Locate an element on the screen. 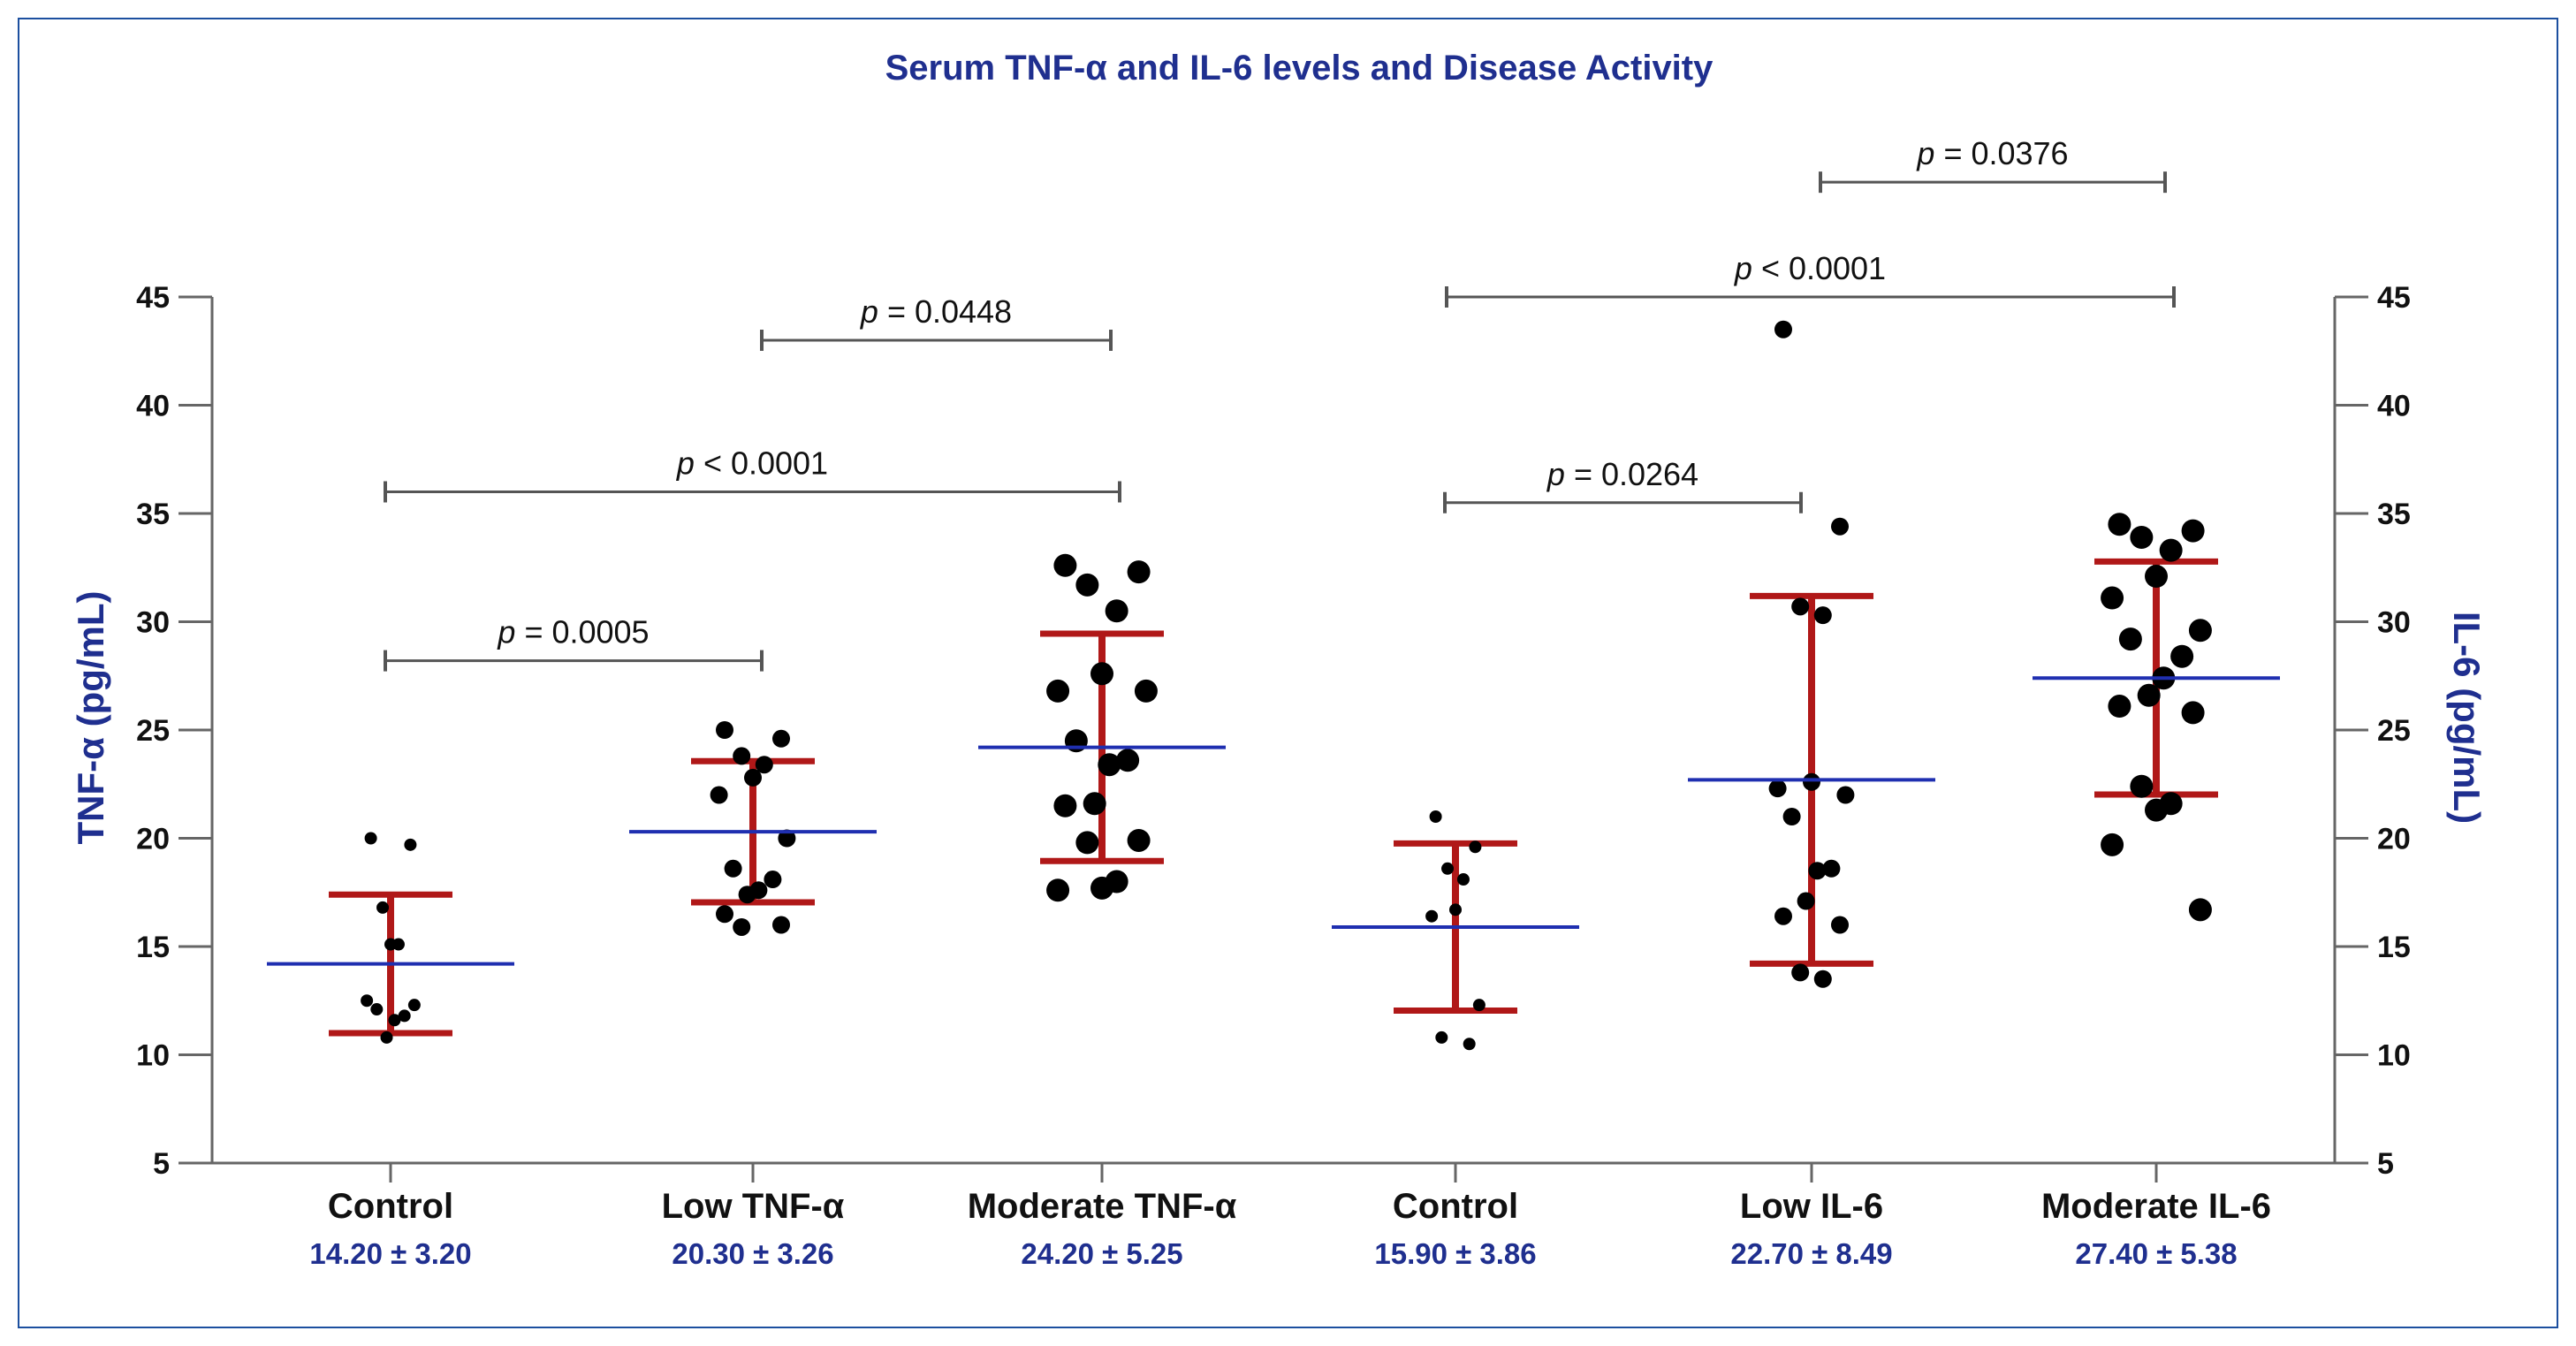 Image resolution: width=2576 pixels, height=1346 pixels. group-4: Control 15.90 ± 3.86 is located at coordinates (1455, 1040).